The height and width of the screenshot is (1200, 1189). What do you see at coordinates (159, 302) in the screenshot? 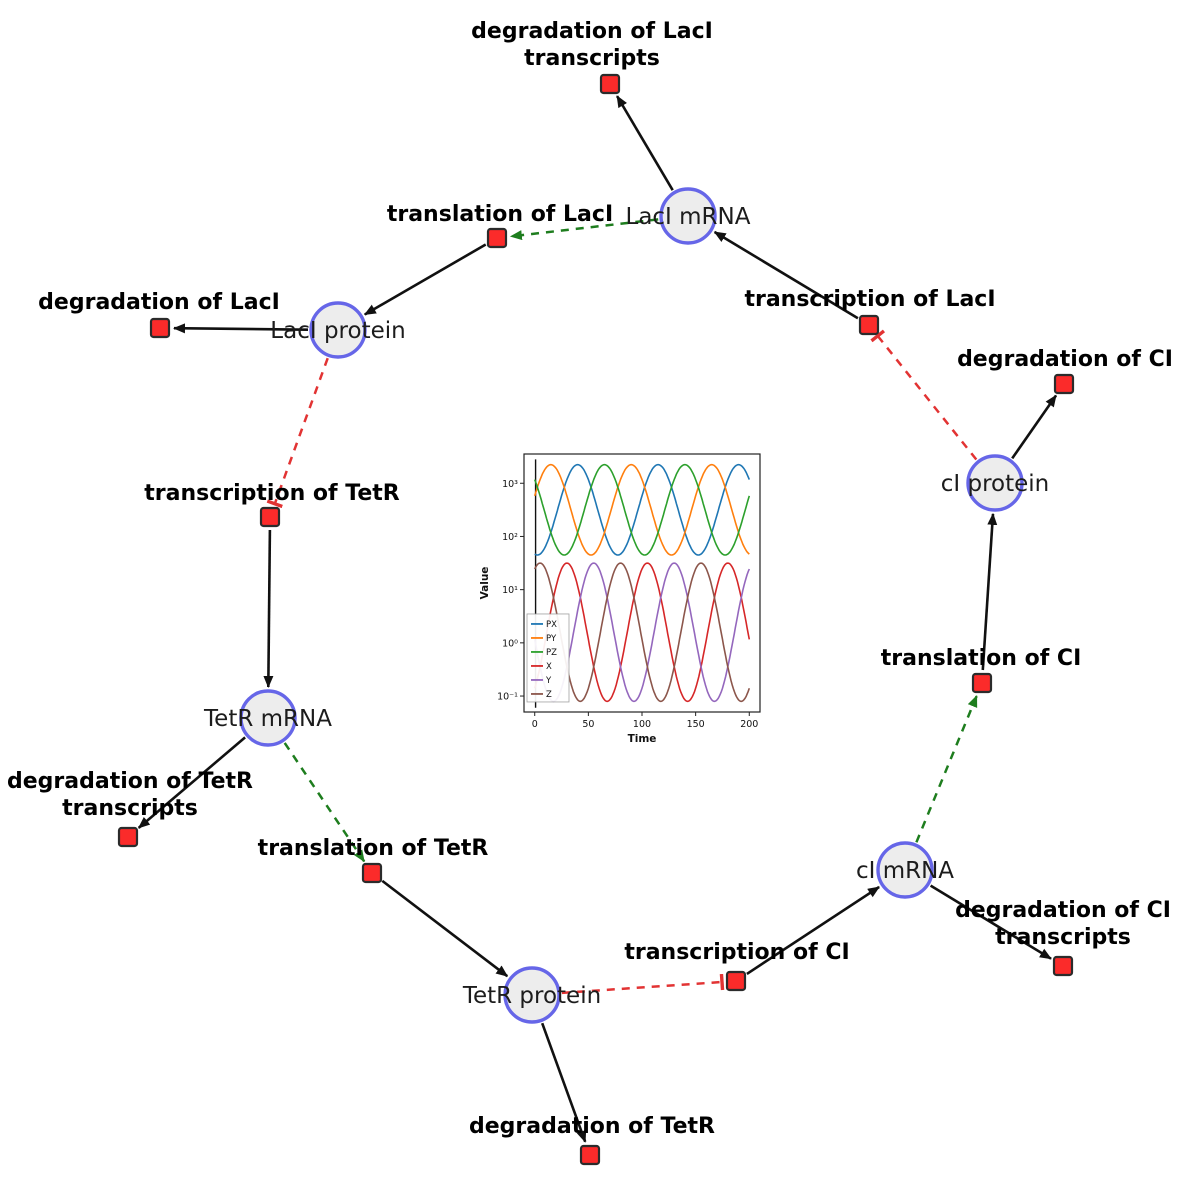
I see `reaction-label-deg_laci: degradation of LacI` at bounding box center [159, 302].